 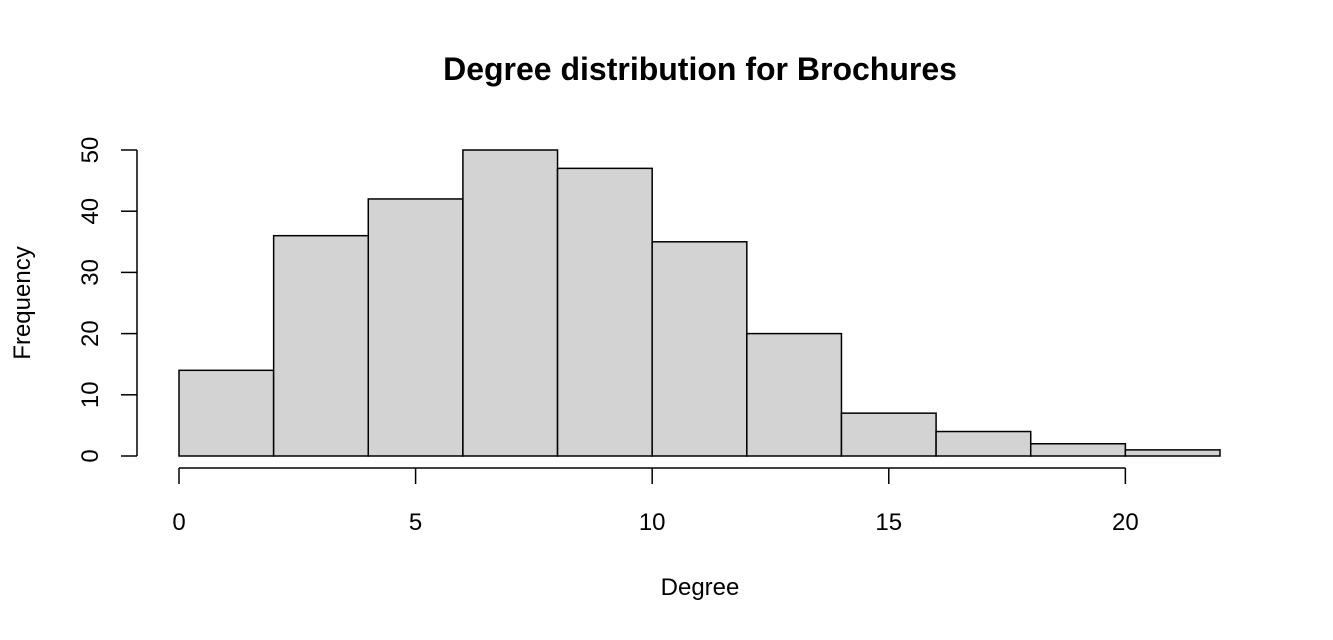 What do you see at coordinates (90, 211) in the screenshot?
I see `y-tick-label: 40` at bounding box center [90, 211].